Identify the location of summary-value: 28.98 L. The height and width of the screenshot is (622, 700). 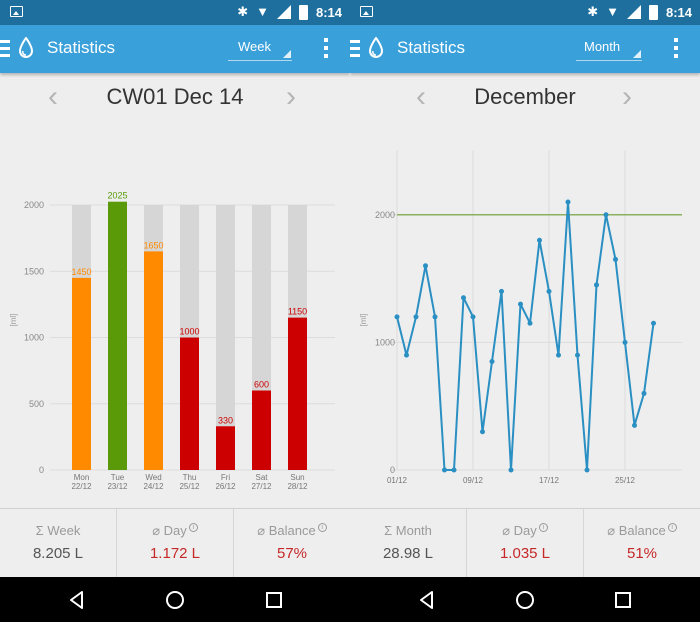
(408, 553).